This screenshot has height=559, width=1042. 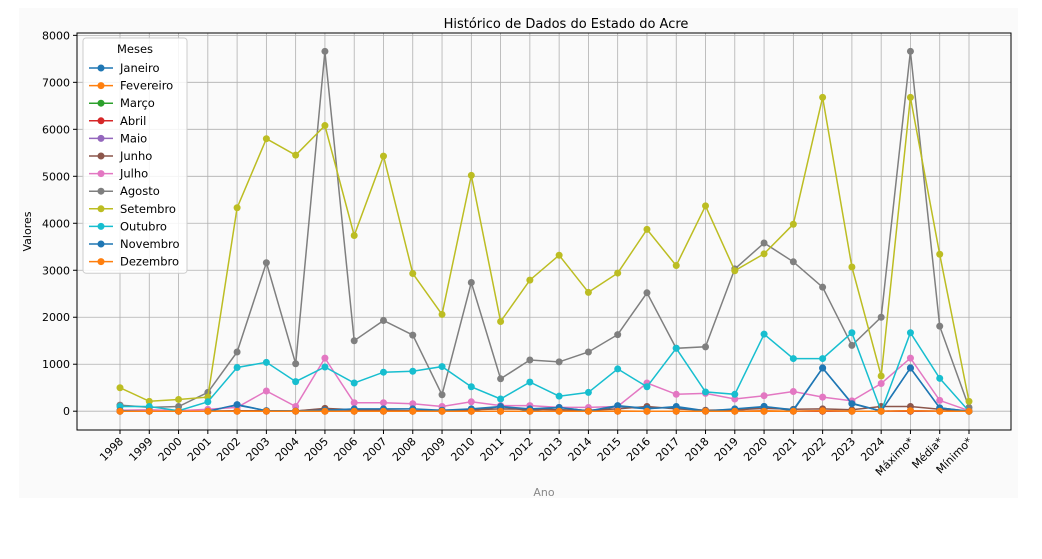 I want to click on legend-label: Março, so click(x=137, y=103).